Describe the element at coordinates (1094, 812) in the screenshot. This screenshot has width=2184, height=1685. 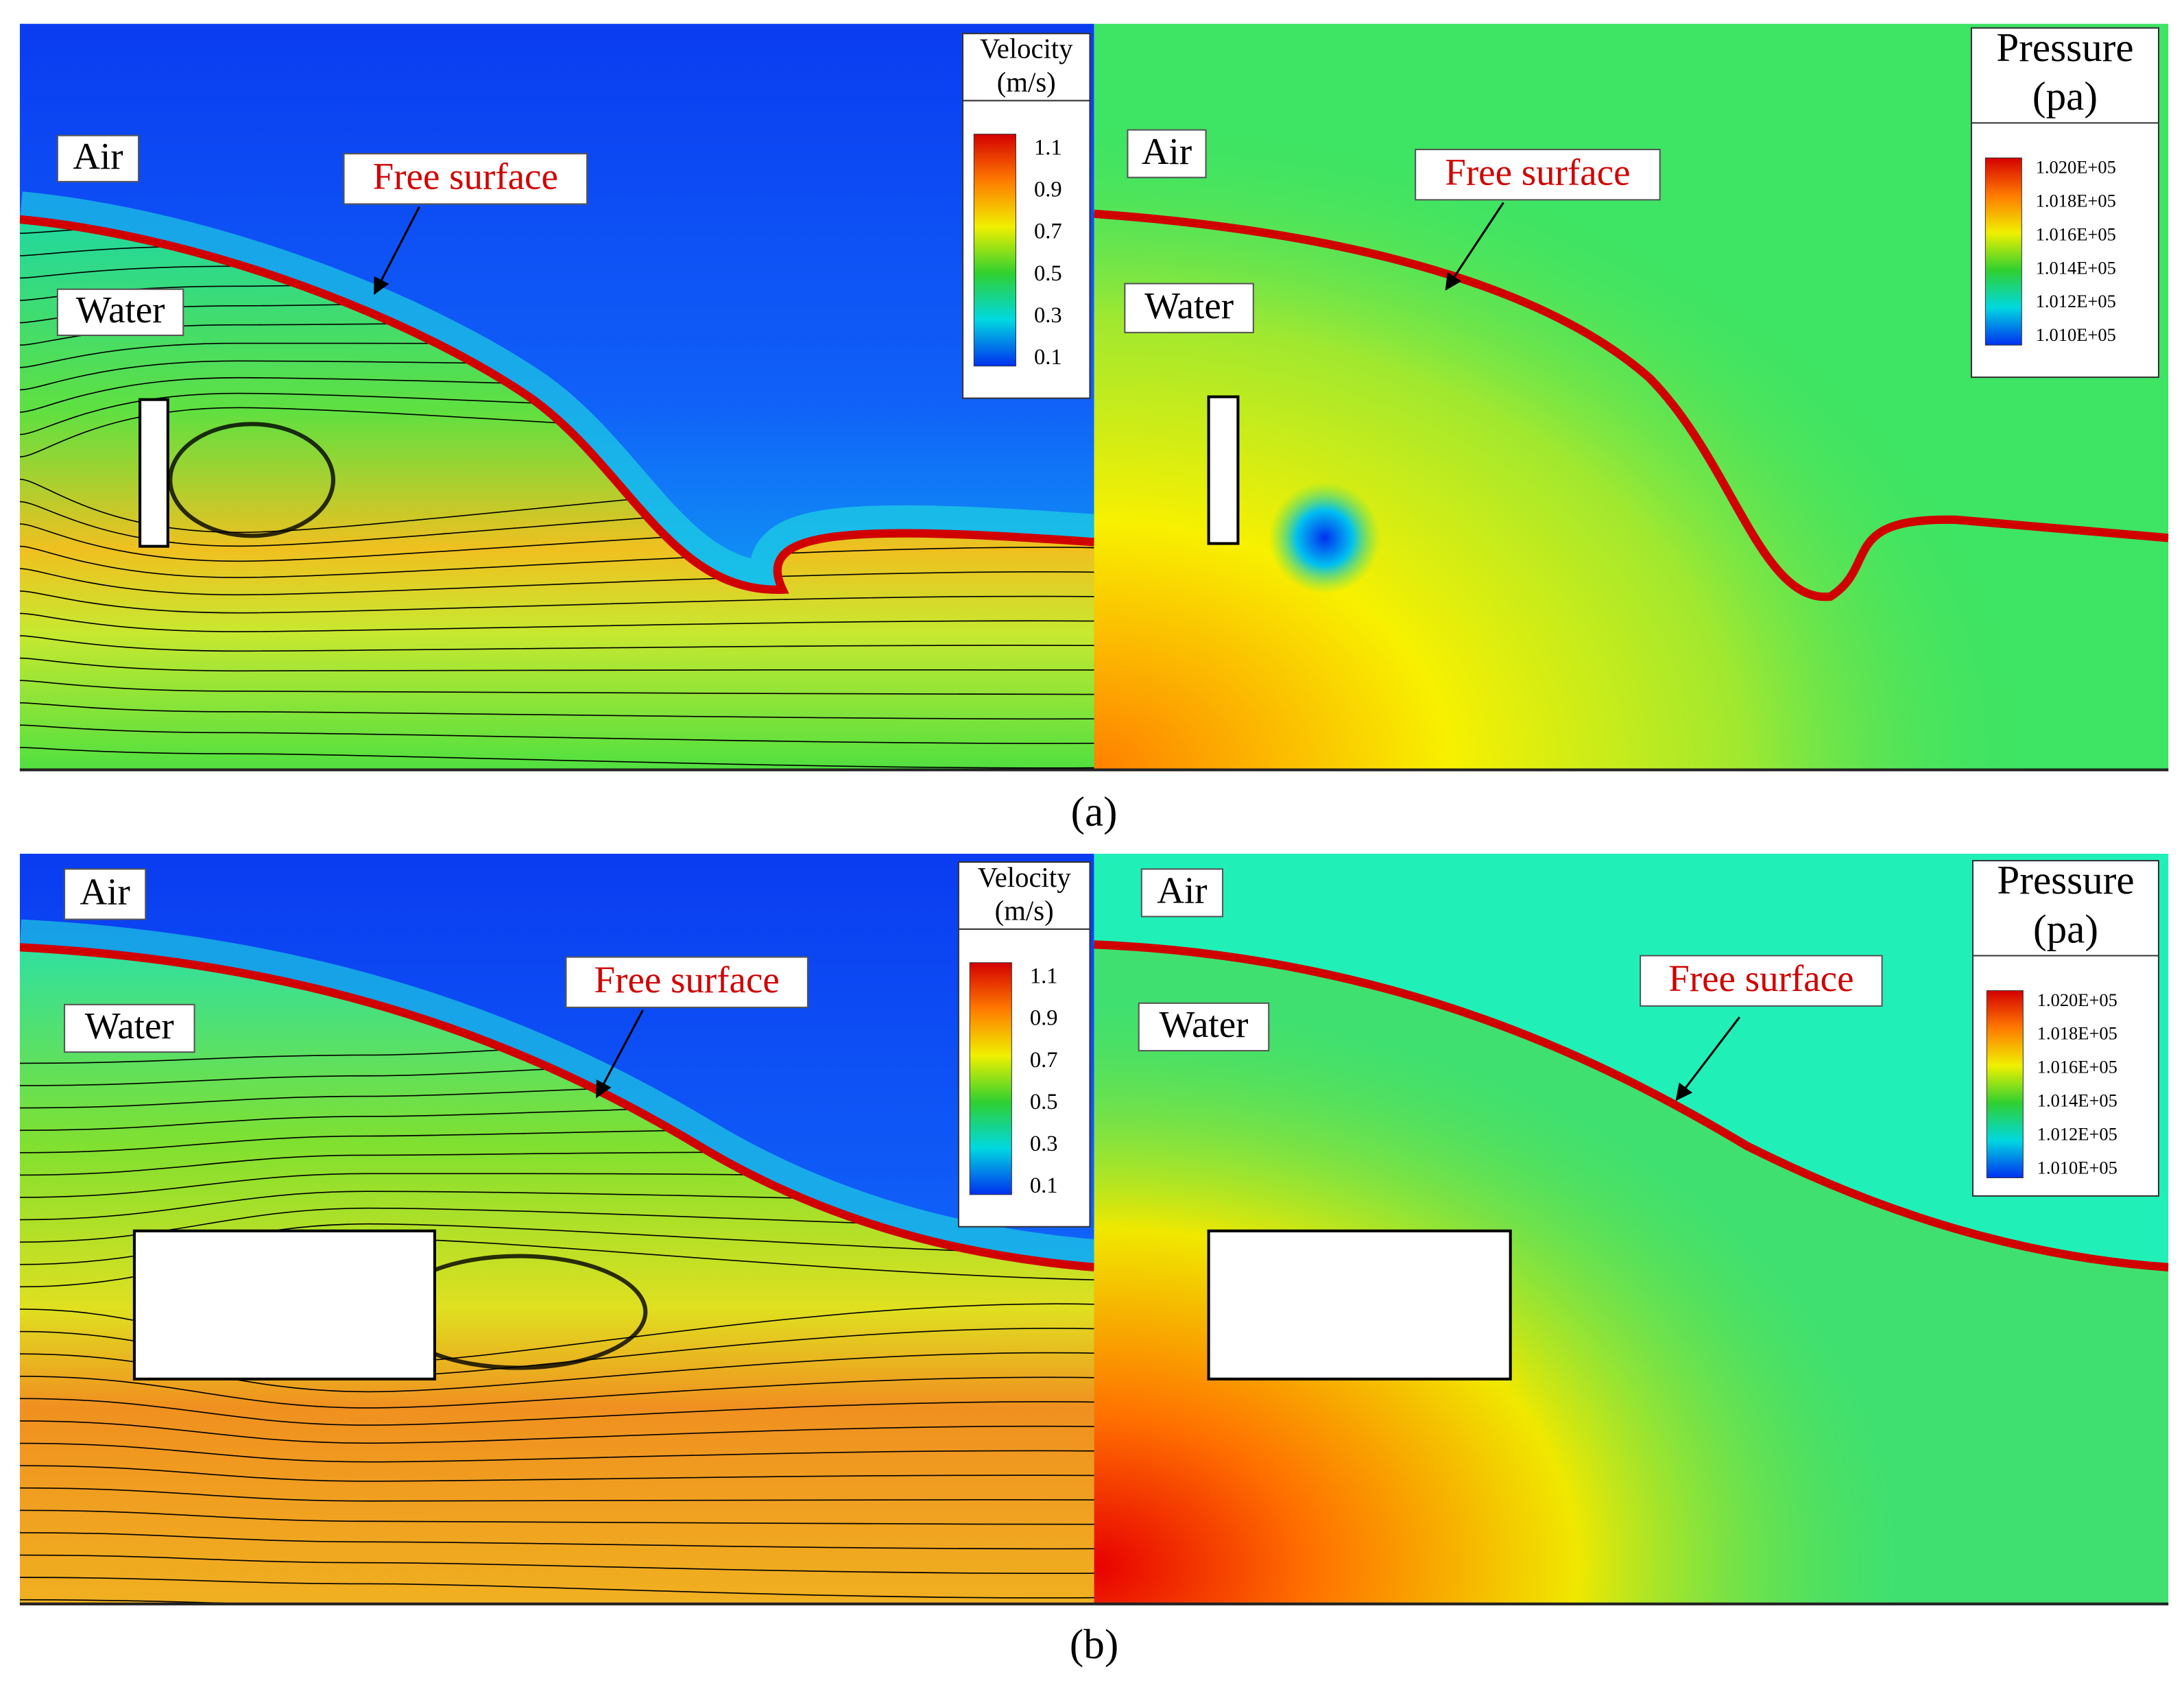
I see `panel-label: (a)` at that location.